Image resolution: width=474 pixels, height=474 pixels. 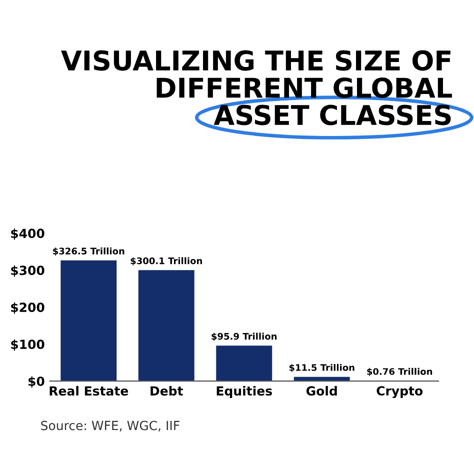 What do you see at coordinates (27, 345) in the screenshot?
I see `y-tick-label: $100` at bounding box center [27, 345].